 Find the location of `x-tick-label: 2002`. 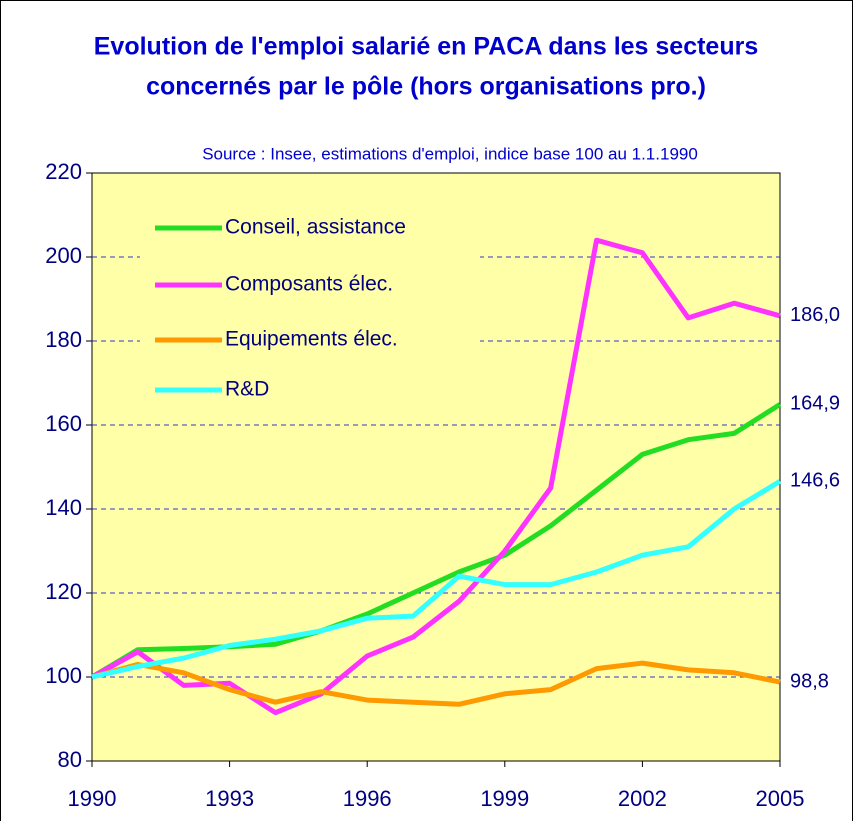

x-tick-label: 2002 is located at coordinates (642, 798).